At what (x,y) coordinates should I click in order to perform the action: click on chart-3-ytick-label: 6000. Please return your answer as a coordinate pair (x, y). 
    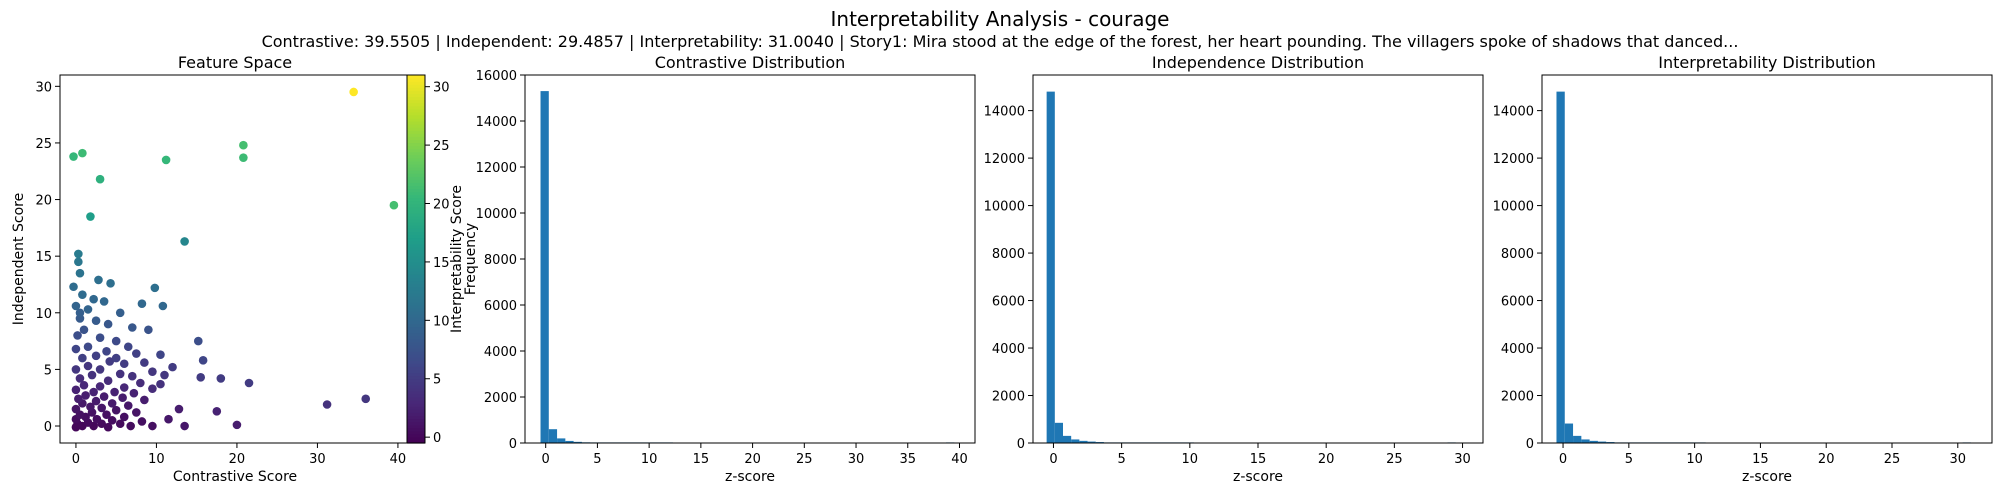
    Looking at the image, I should click on (1517, 302).